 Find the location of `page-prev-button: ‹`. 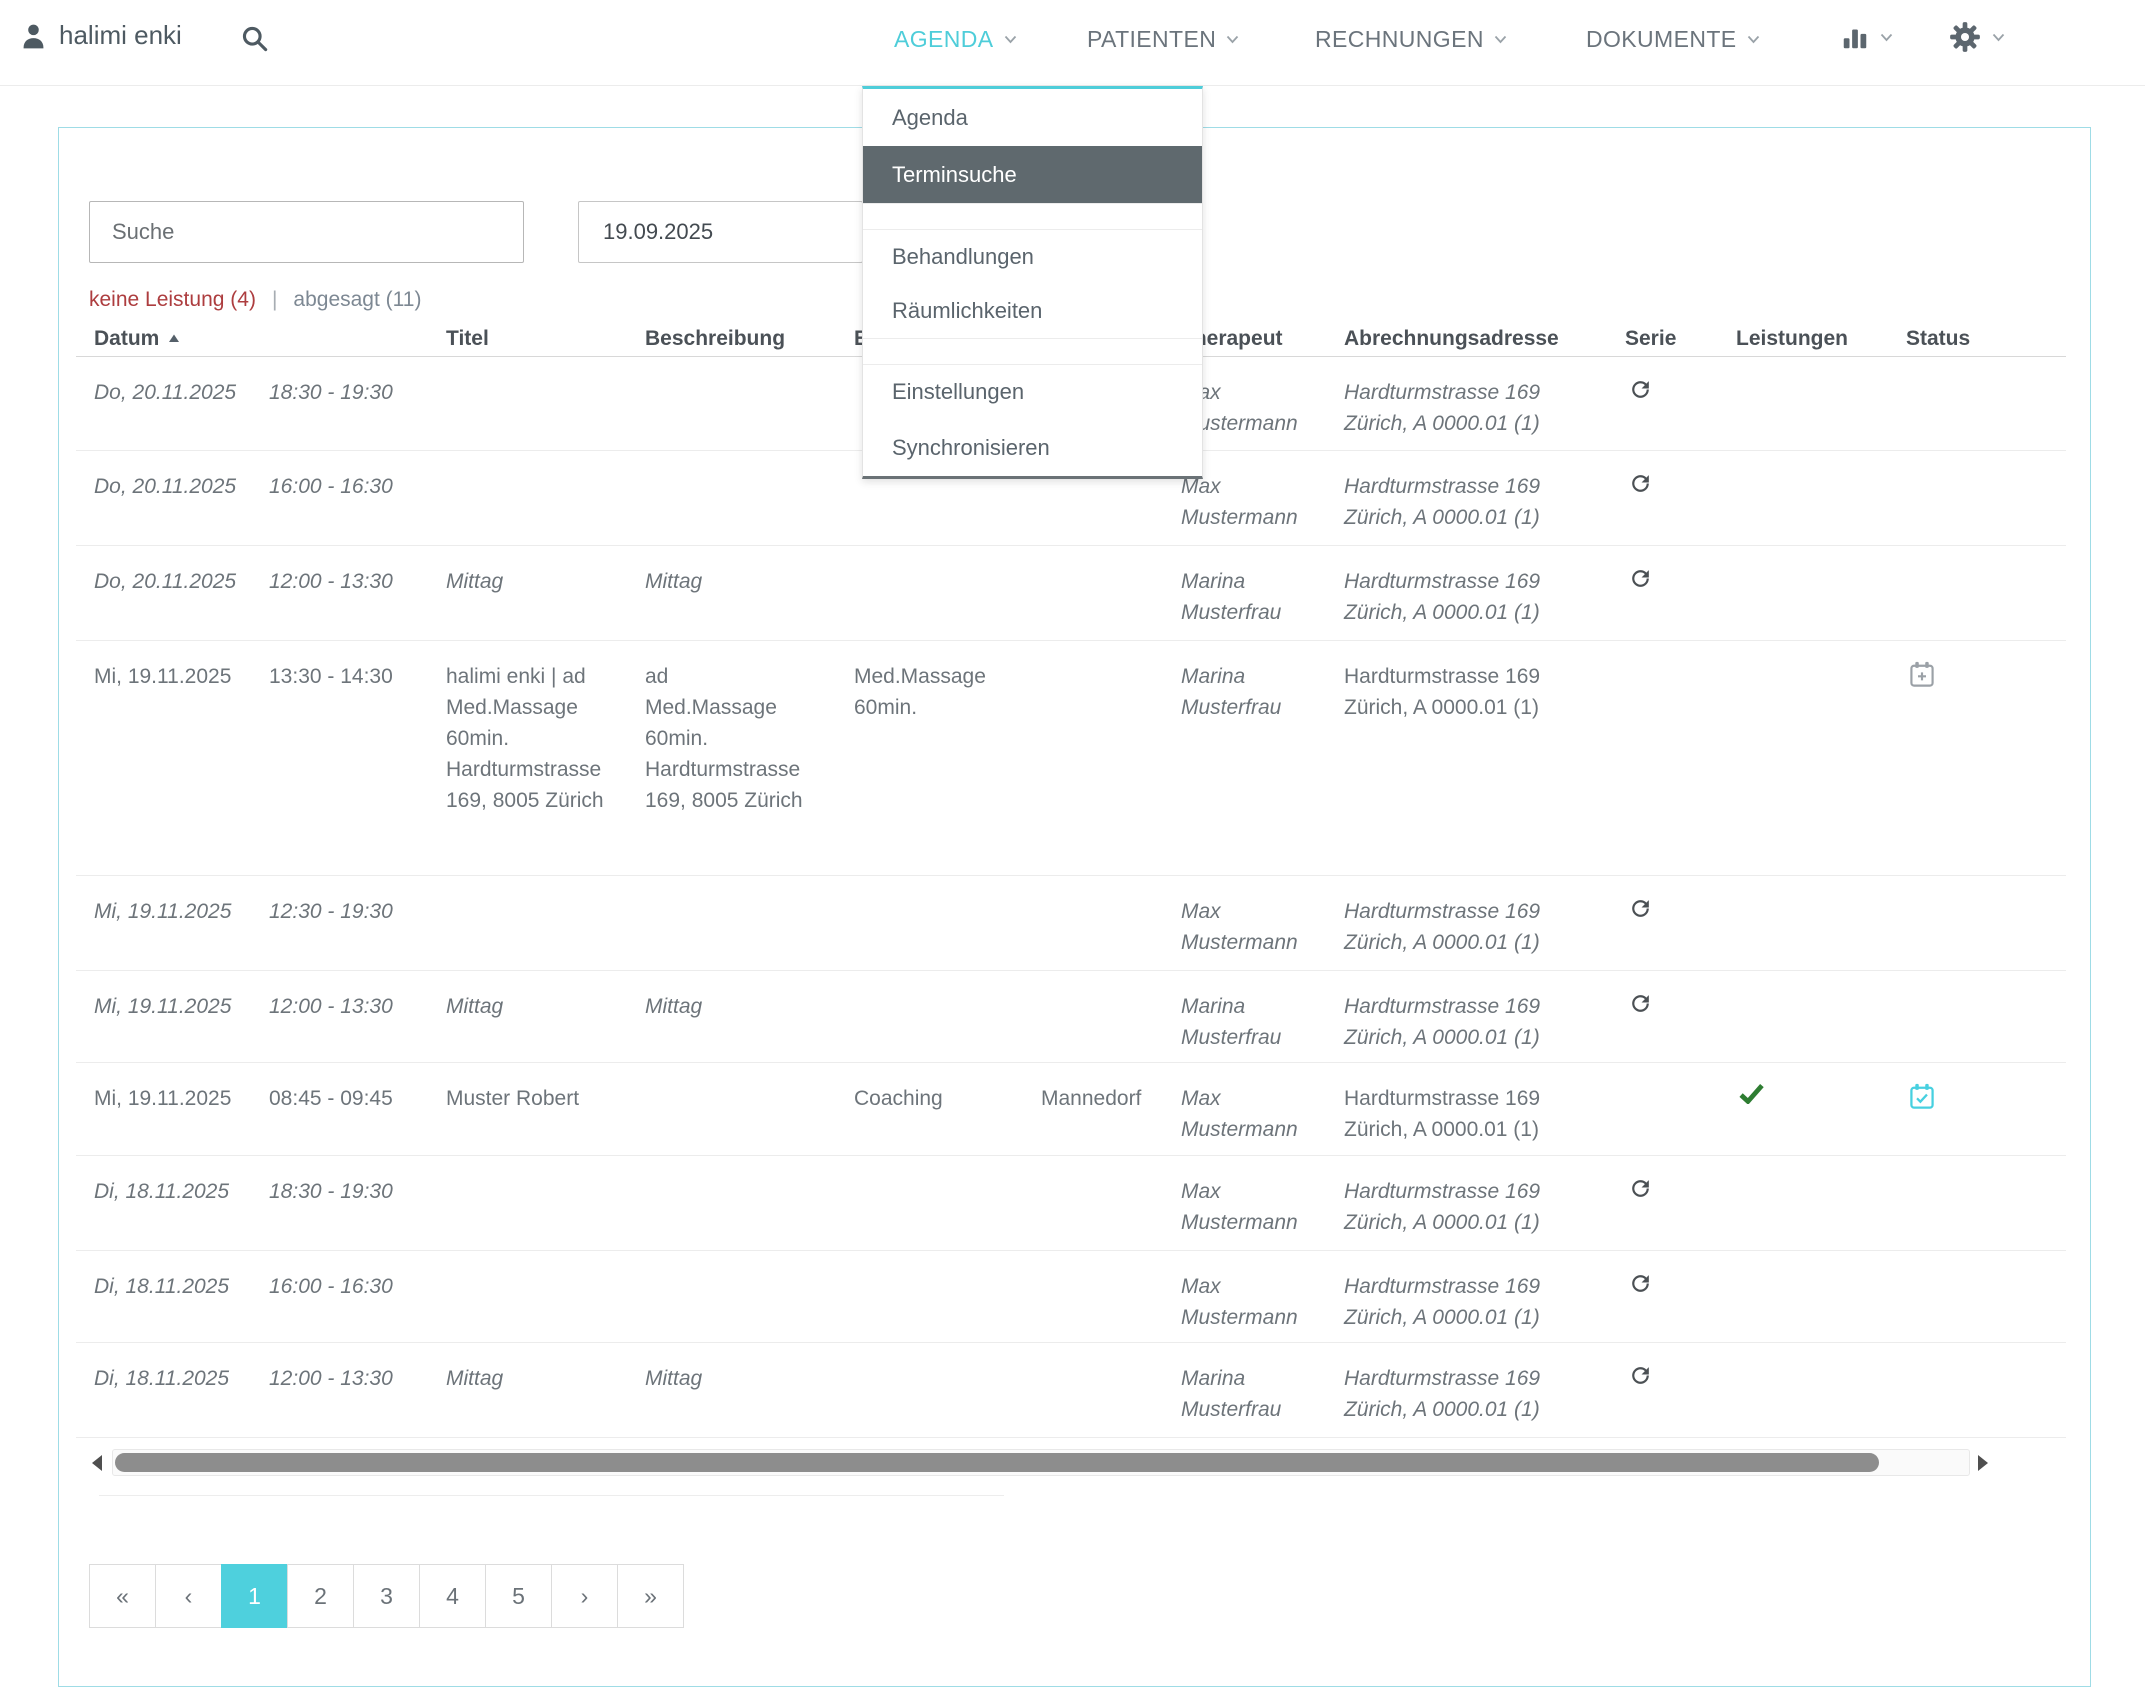

page-prev-button: ‹ is located at coordinates (188, 1596).